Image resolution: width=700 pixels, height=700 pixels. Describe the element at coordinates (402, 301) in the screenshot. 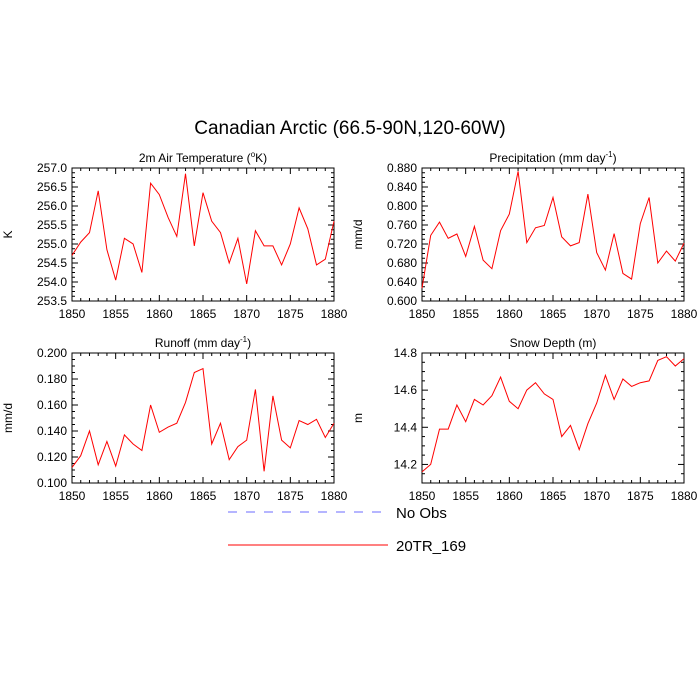

I see `y-tick-label: 0.600` at that location.